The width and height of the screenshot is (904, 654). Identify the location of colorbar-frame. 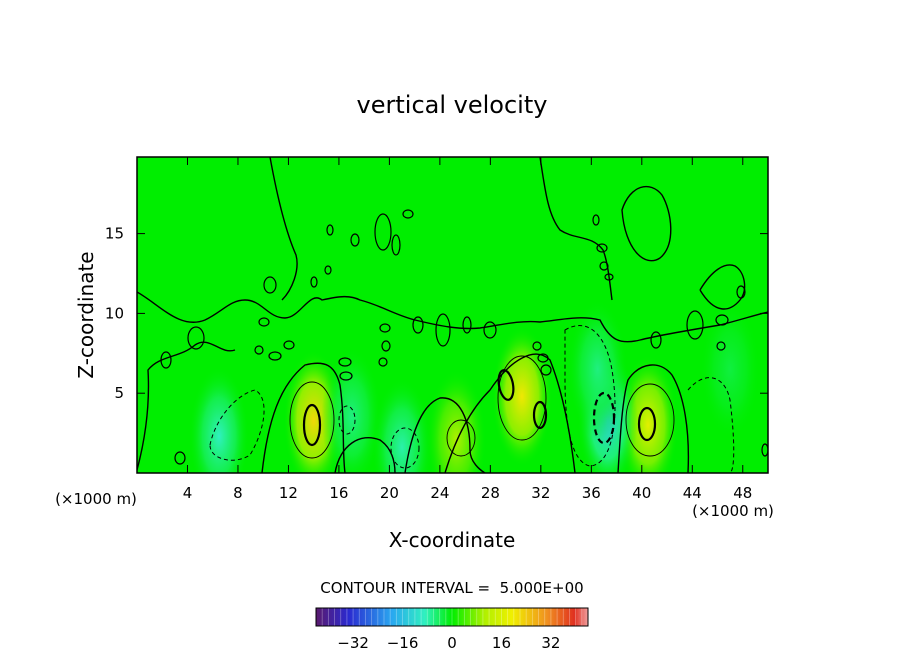
(452, 617).